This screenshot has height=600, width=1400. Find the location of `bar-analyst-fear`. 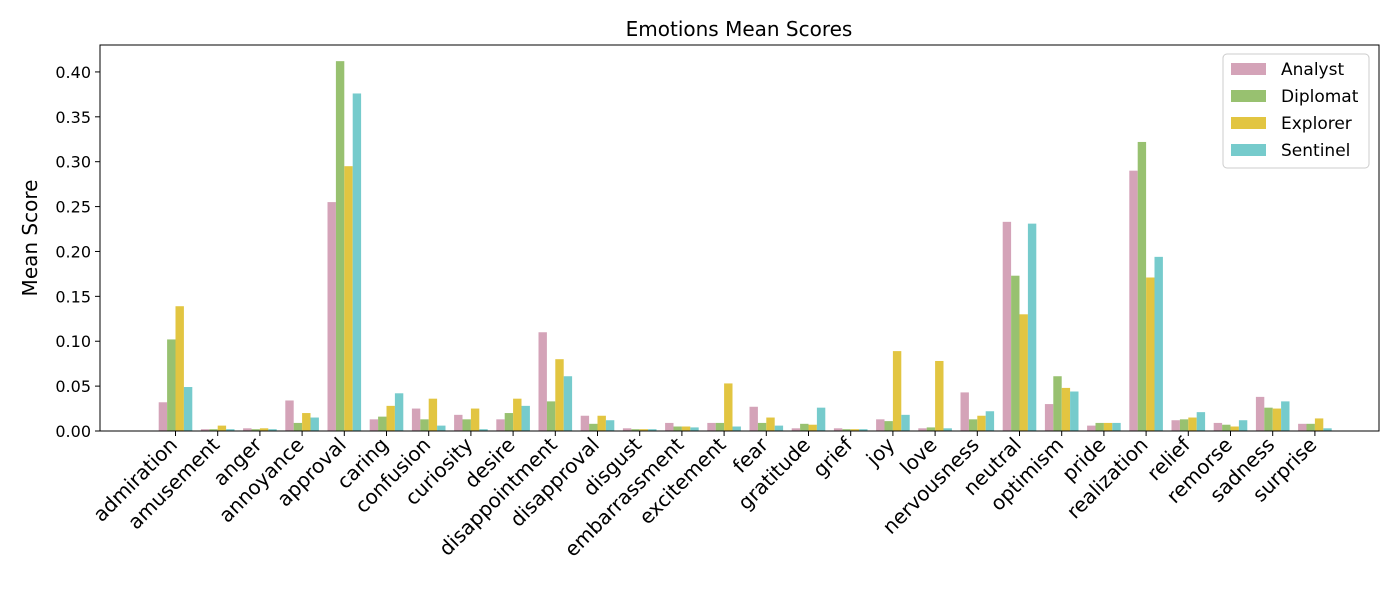

bar-analyst-fear is located at coordinates (753, 418).